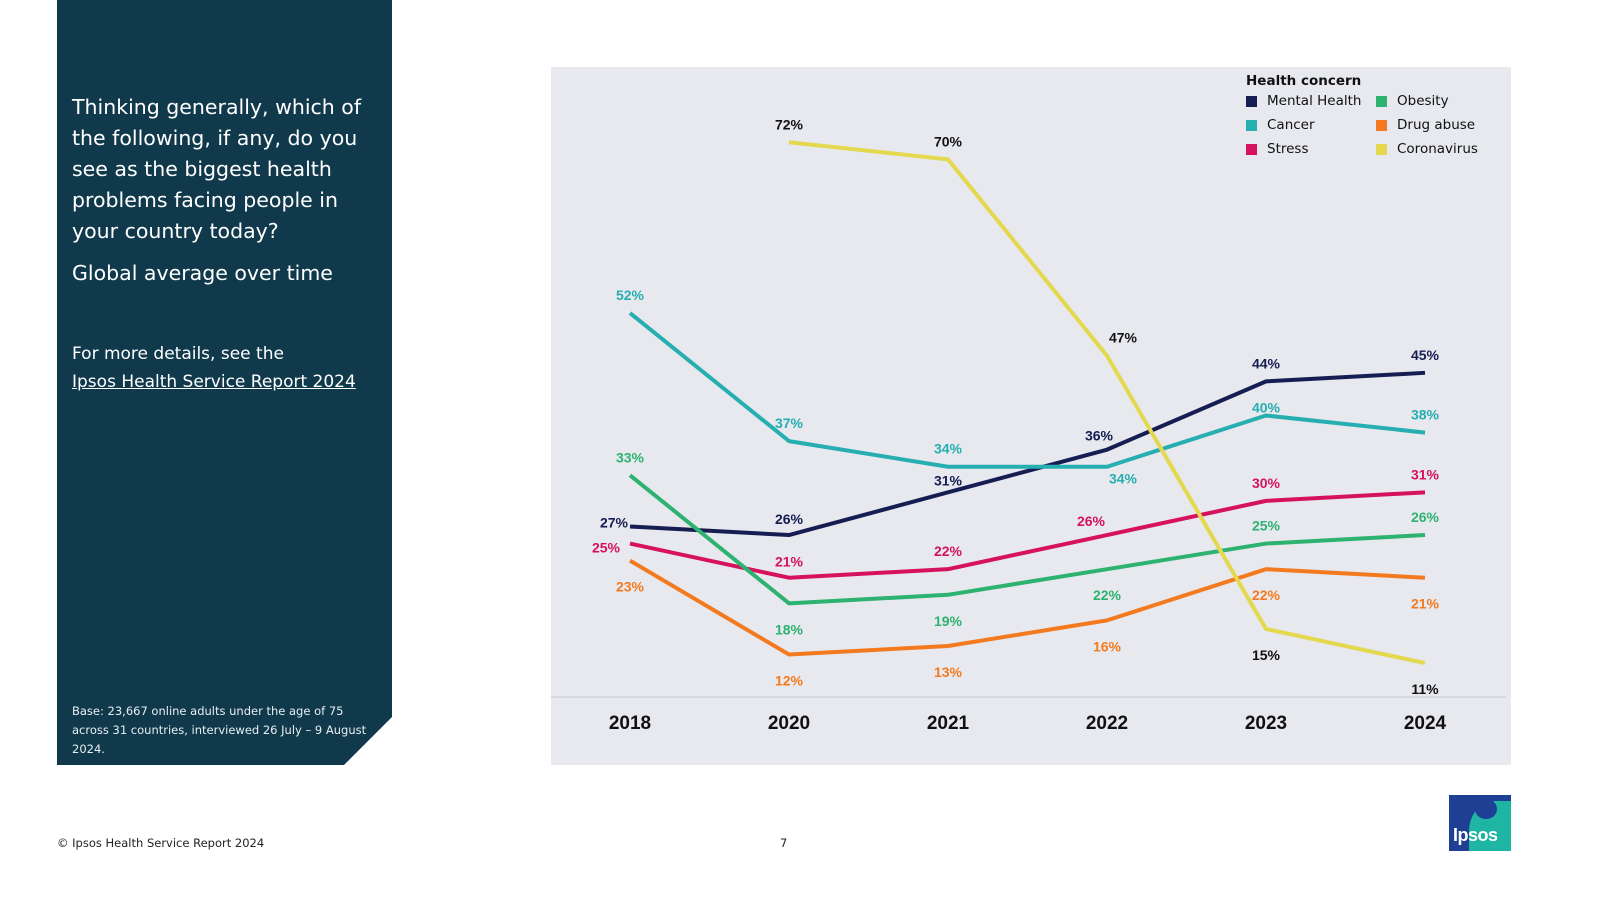  What do you see at coordinates (1107, 723) in the screenshot?
I see `x-tick-label: 2022` at bounding box center [1107, 723].